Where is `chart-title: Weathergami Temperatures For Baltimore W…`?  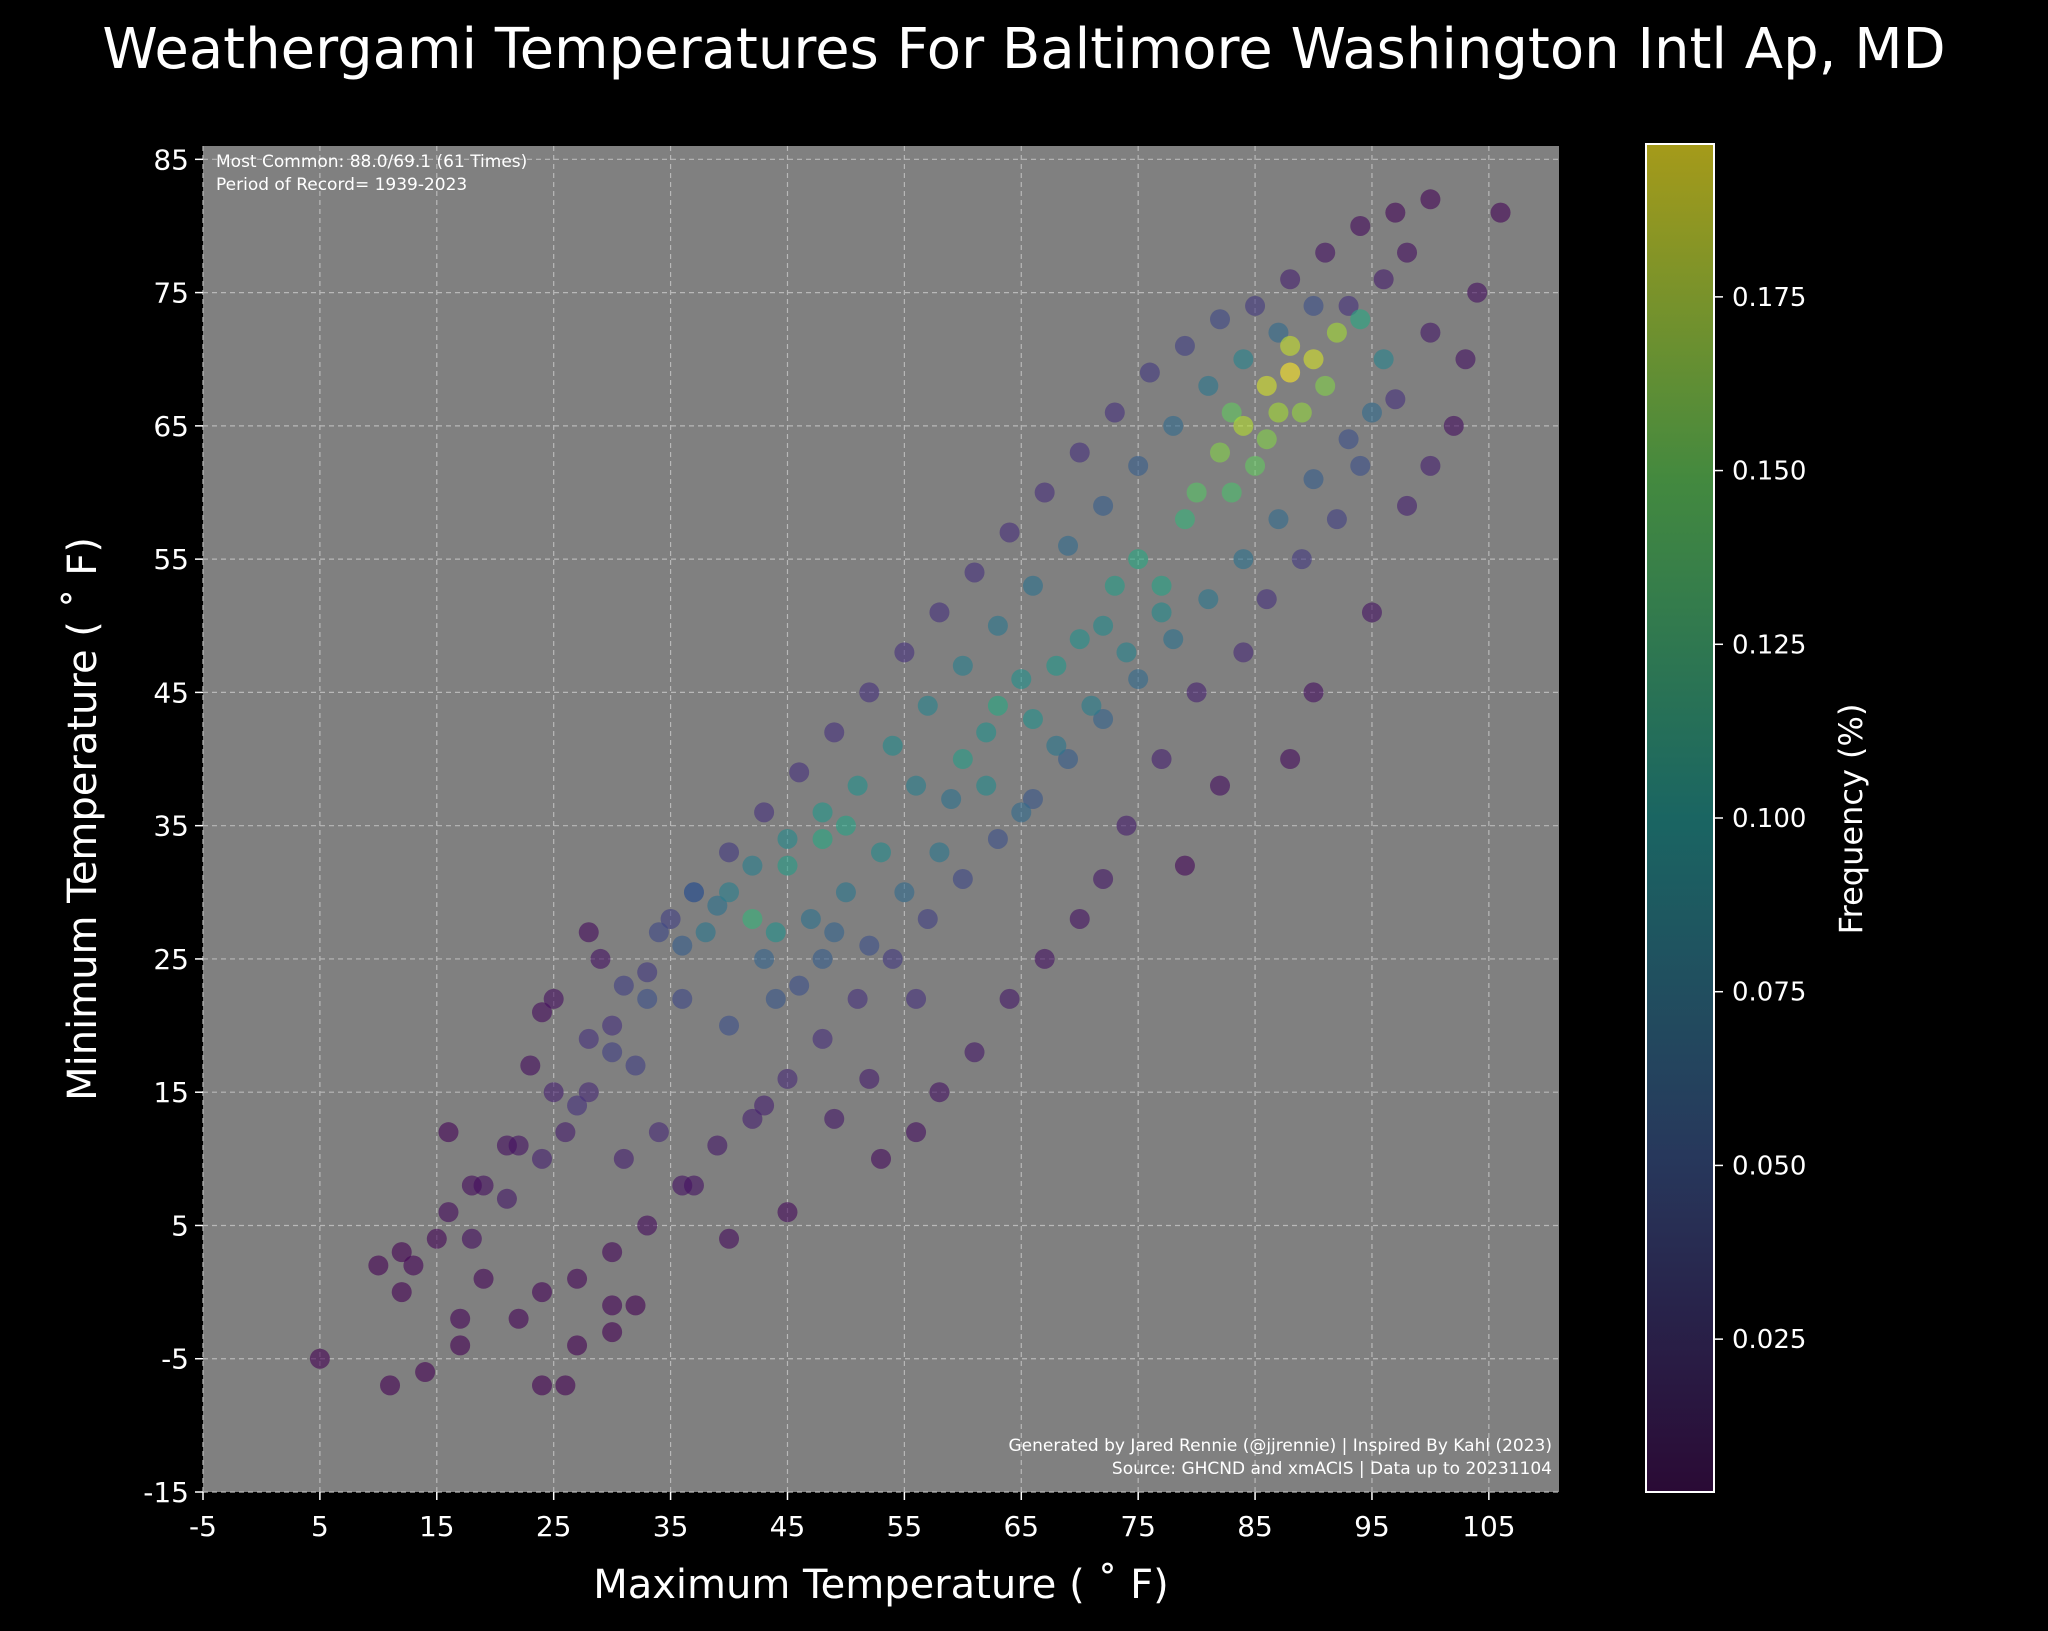
chart-title: Weathergami Temperatures For Baltimore W… is located at coordinates (1023, 49).